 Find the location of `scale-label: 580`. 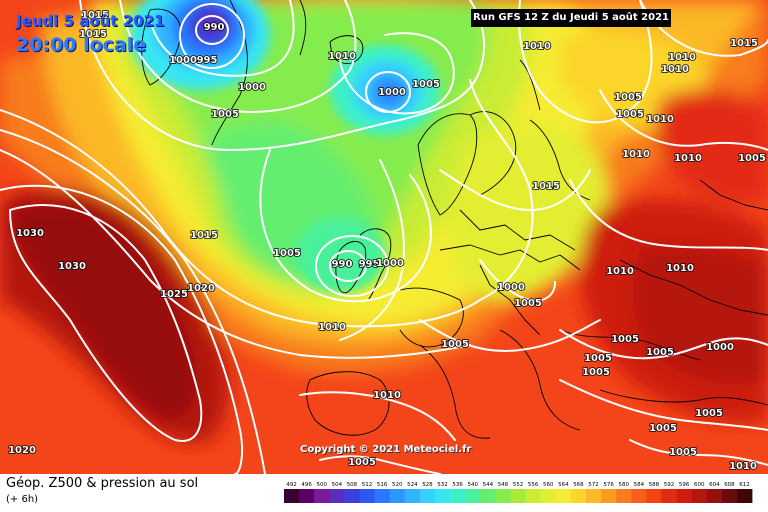

scale-label: 580 is located at coordinates (624, 485).